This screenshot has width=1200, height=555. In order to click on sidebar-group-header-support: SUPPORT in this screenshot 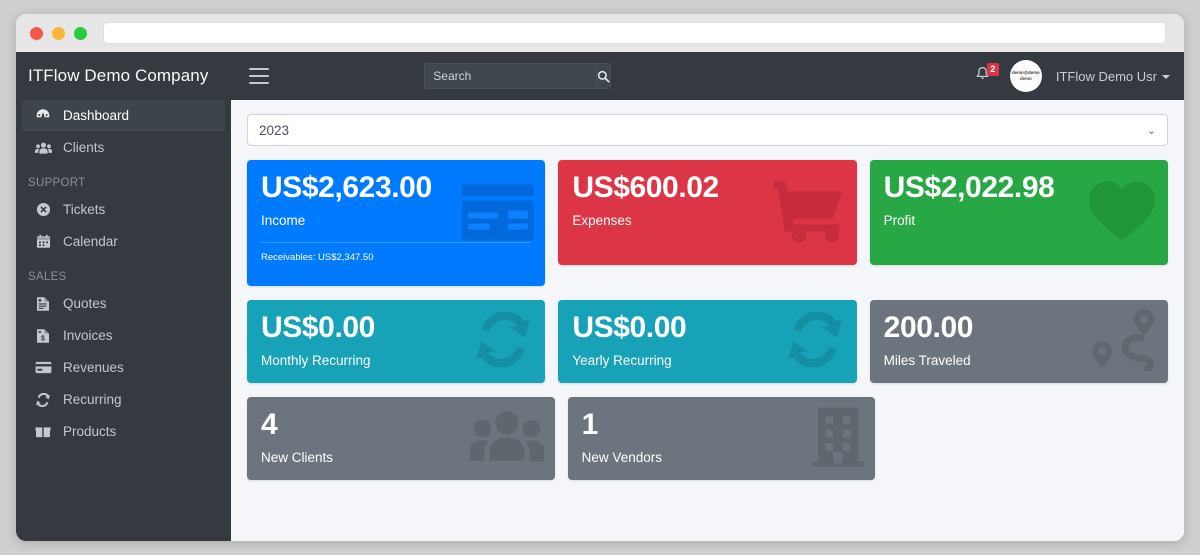, I will do `click(57, 183)`.